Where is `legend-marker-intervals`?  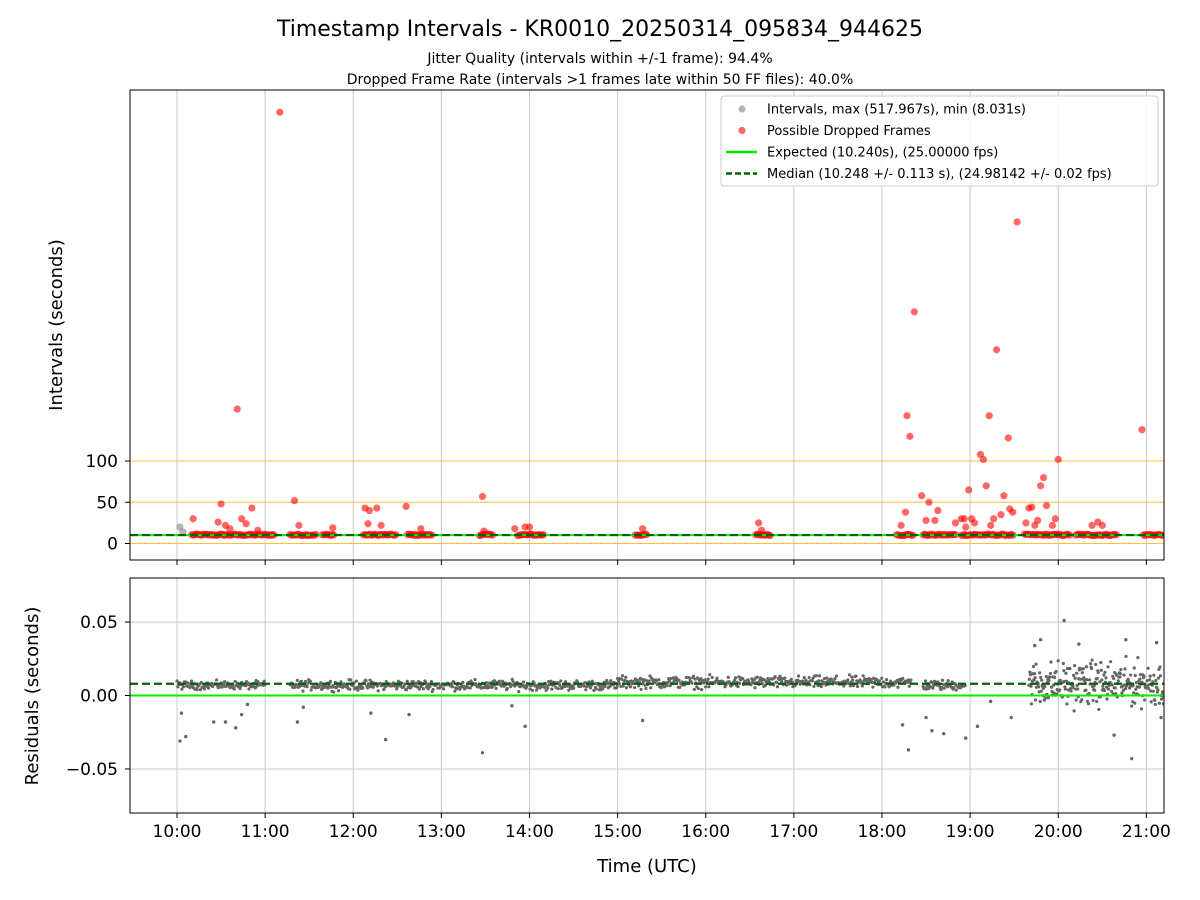 legend-marker-intervals is located at coordinates (742, 109).